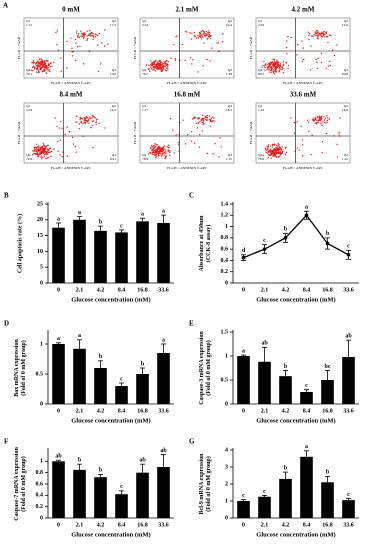 Image resolution: width=365 pixels, height=550 pixels. What do you see at coordinates (226, 404) in the screenshot?
I see `y-tick-label: 0` at bounding box center [226, 404].